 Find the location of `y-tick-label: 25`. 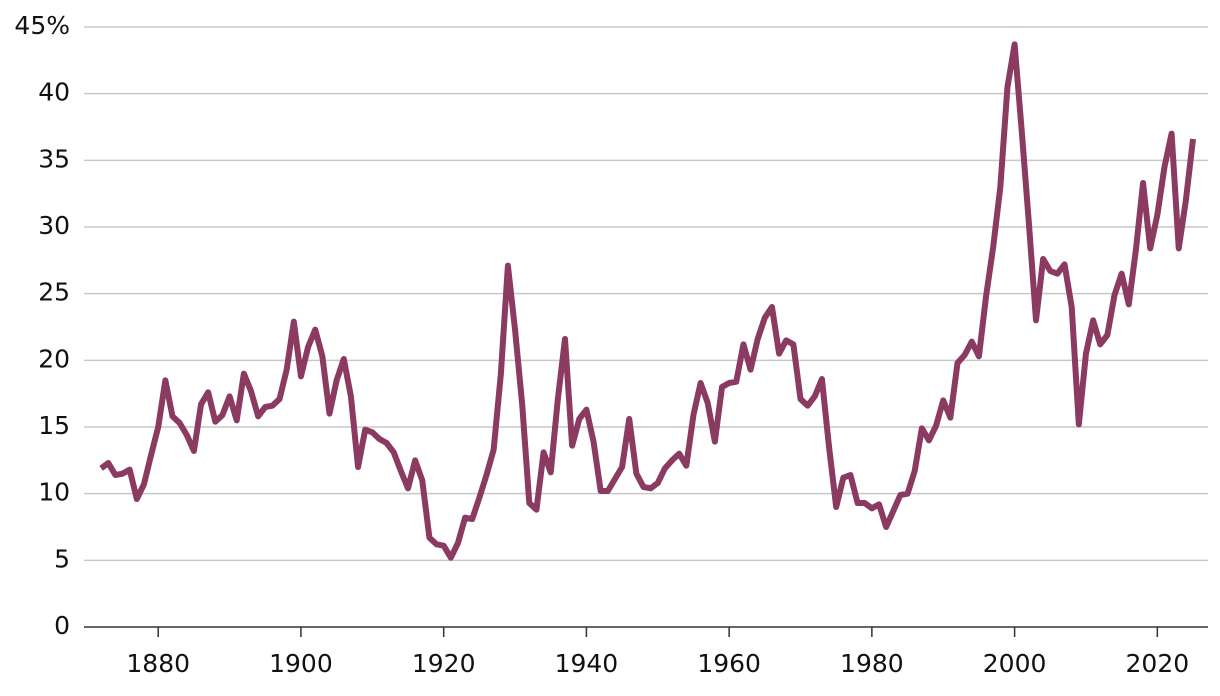

y-tick-label: 25 is located at coordinates (54, 292).